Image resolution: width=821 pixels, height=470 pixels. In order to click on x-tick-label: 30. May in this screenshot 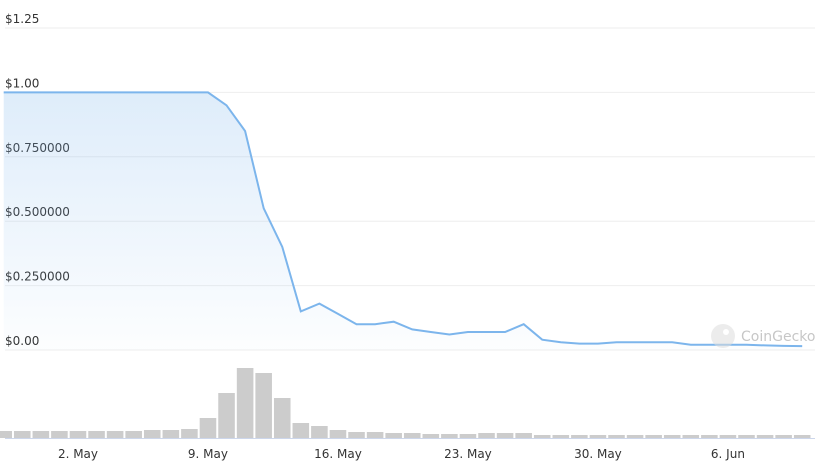, I will do `click(598, 454)`.